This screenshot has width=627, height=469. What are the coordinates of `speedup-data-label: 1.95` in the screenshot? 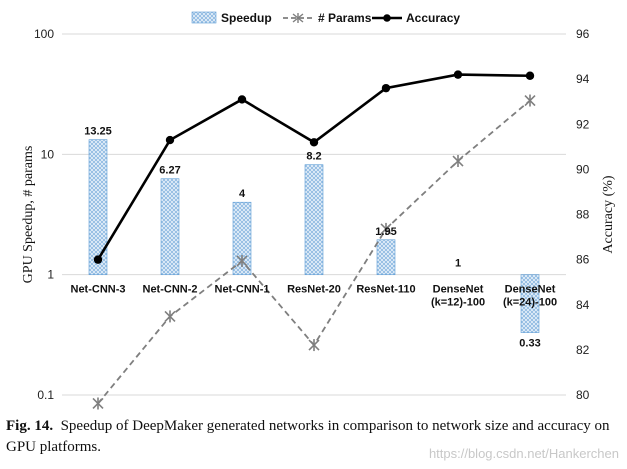 It's located at (385, 232).